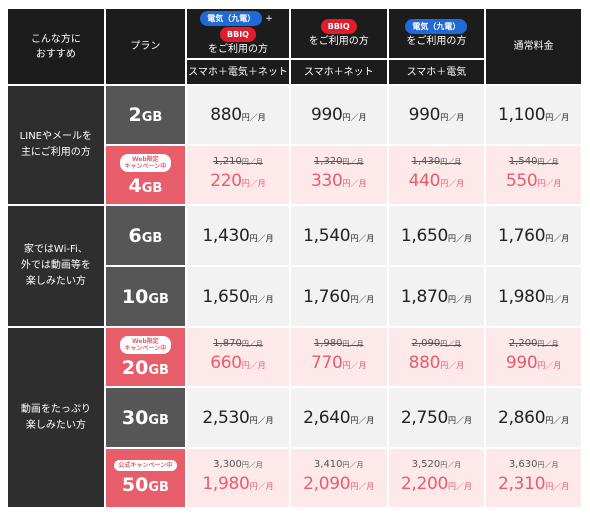 This screenshot has width=590, height=519. What do you see at coordinates (424, 296) in the screenshot?
I see `price-value: 1,870` at bounding box center [424, 296].